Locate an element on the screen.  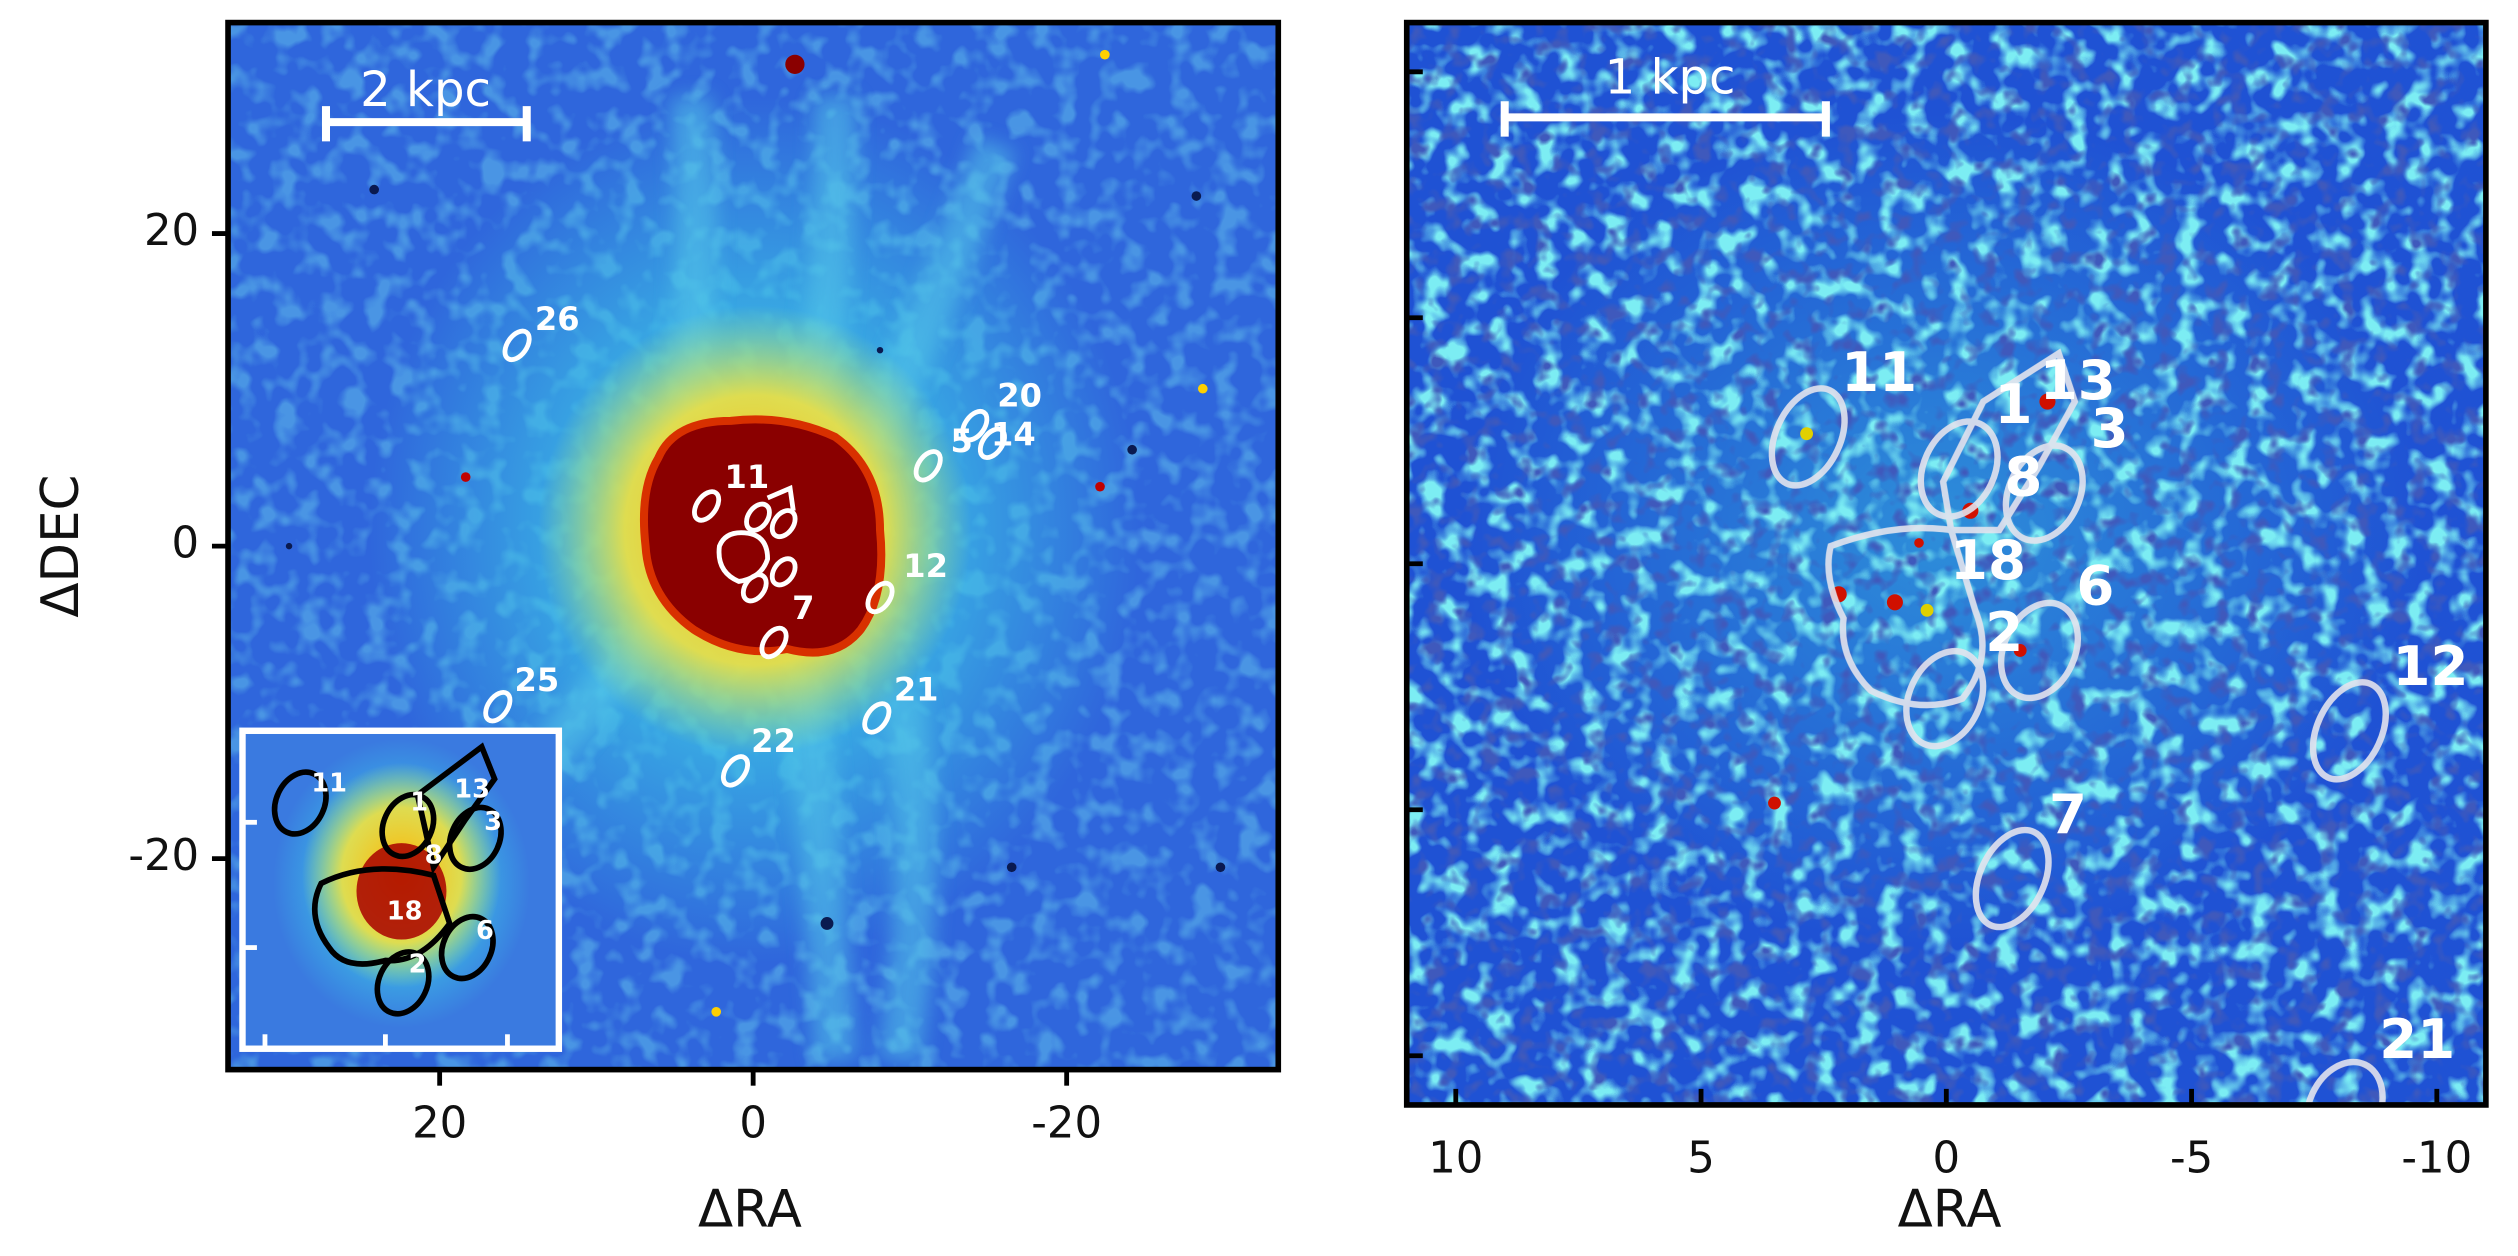
region-label: 20 is located at coordinates (1019, 396).